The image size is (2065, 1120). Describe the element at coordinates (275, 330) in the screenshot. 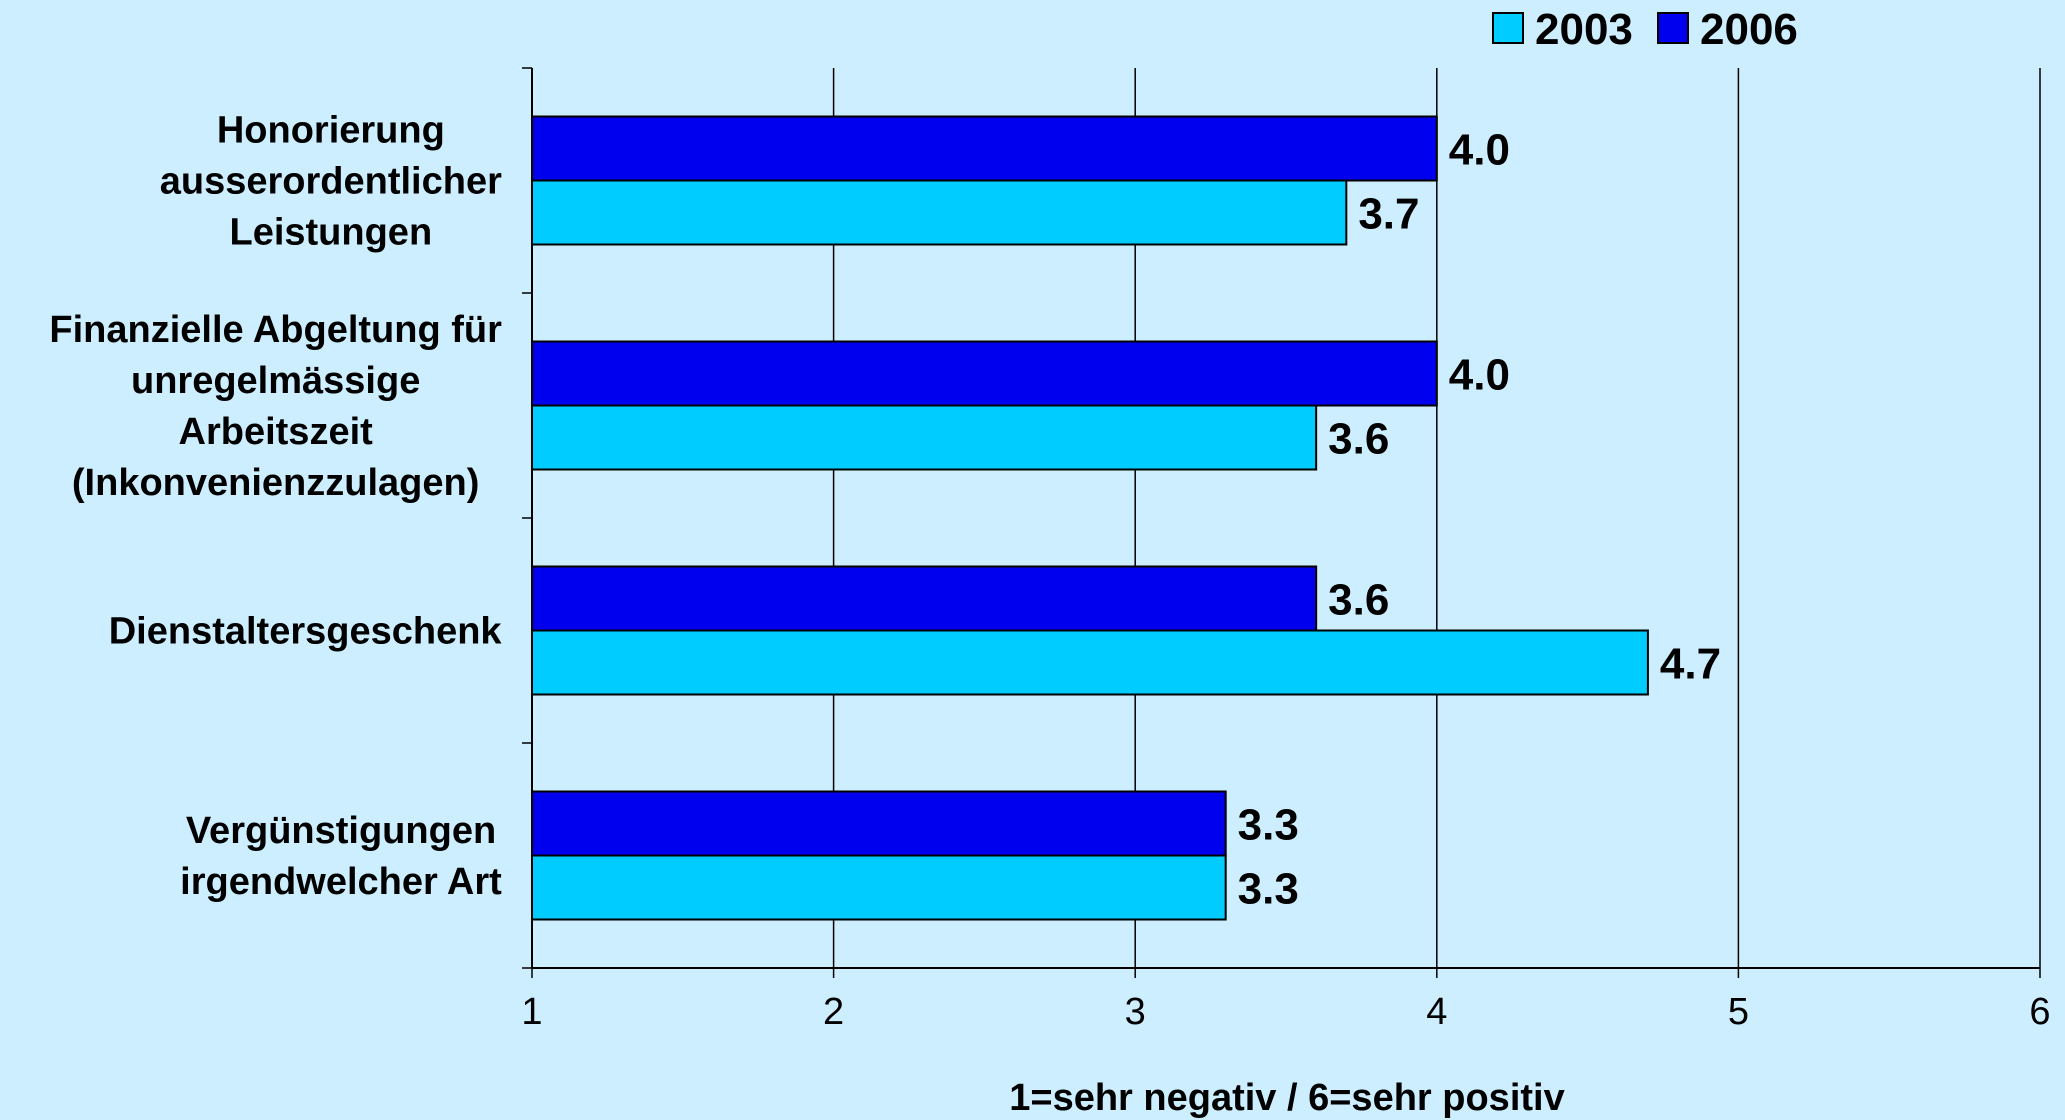

I see `category-label-line: Finanzielle Abgeltung für` at that location.